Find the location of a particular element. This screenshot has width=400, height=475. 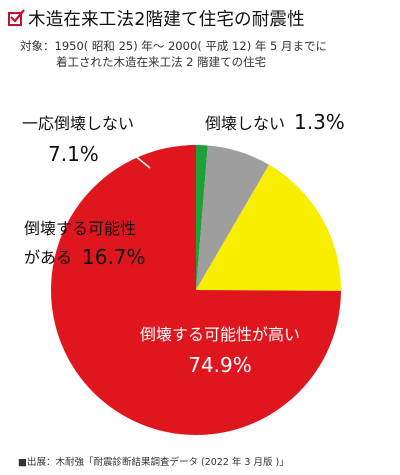

slice-mostly-no-collapse is located at coordinates (233, 217).